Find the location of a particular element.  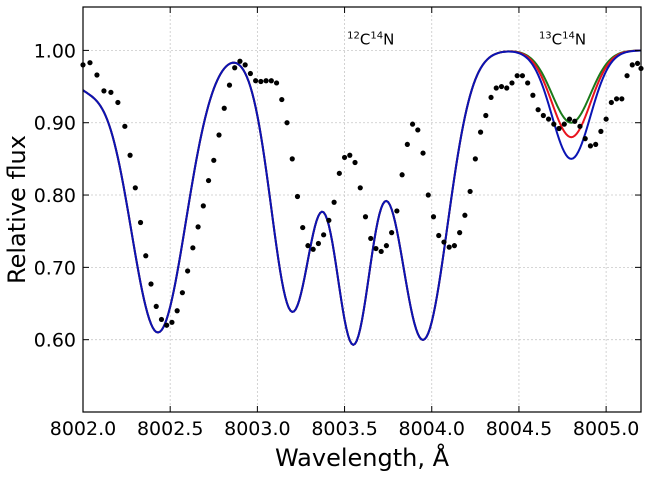

y-tick-label: 0.90 is located at coordinates (55, 124).